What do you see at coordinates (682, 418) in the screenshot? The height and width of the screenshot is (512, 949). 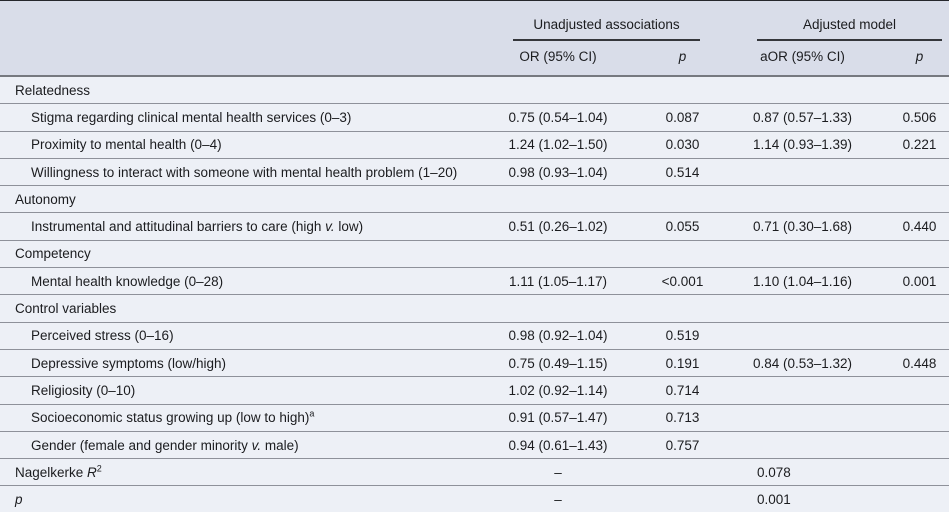 I see `cell-p1: 0.713` at bounding box center [682, 418].